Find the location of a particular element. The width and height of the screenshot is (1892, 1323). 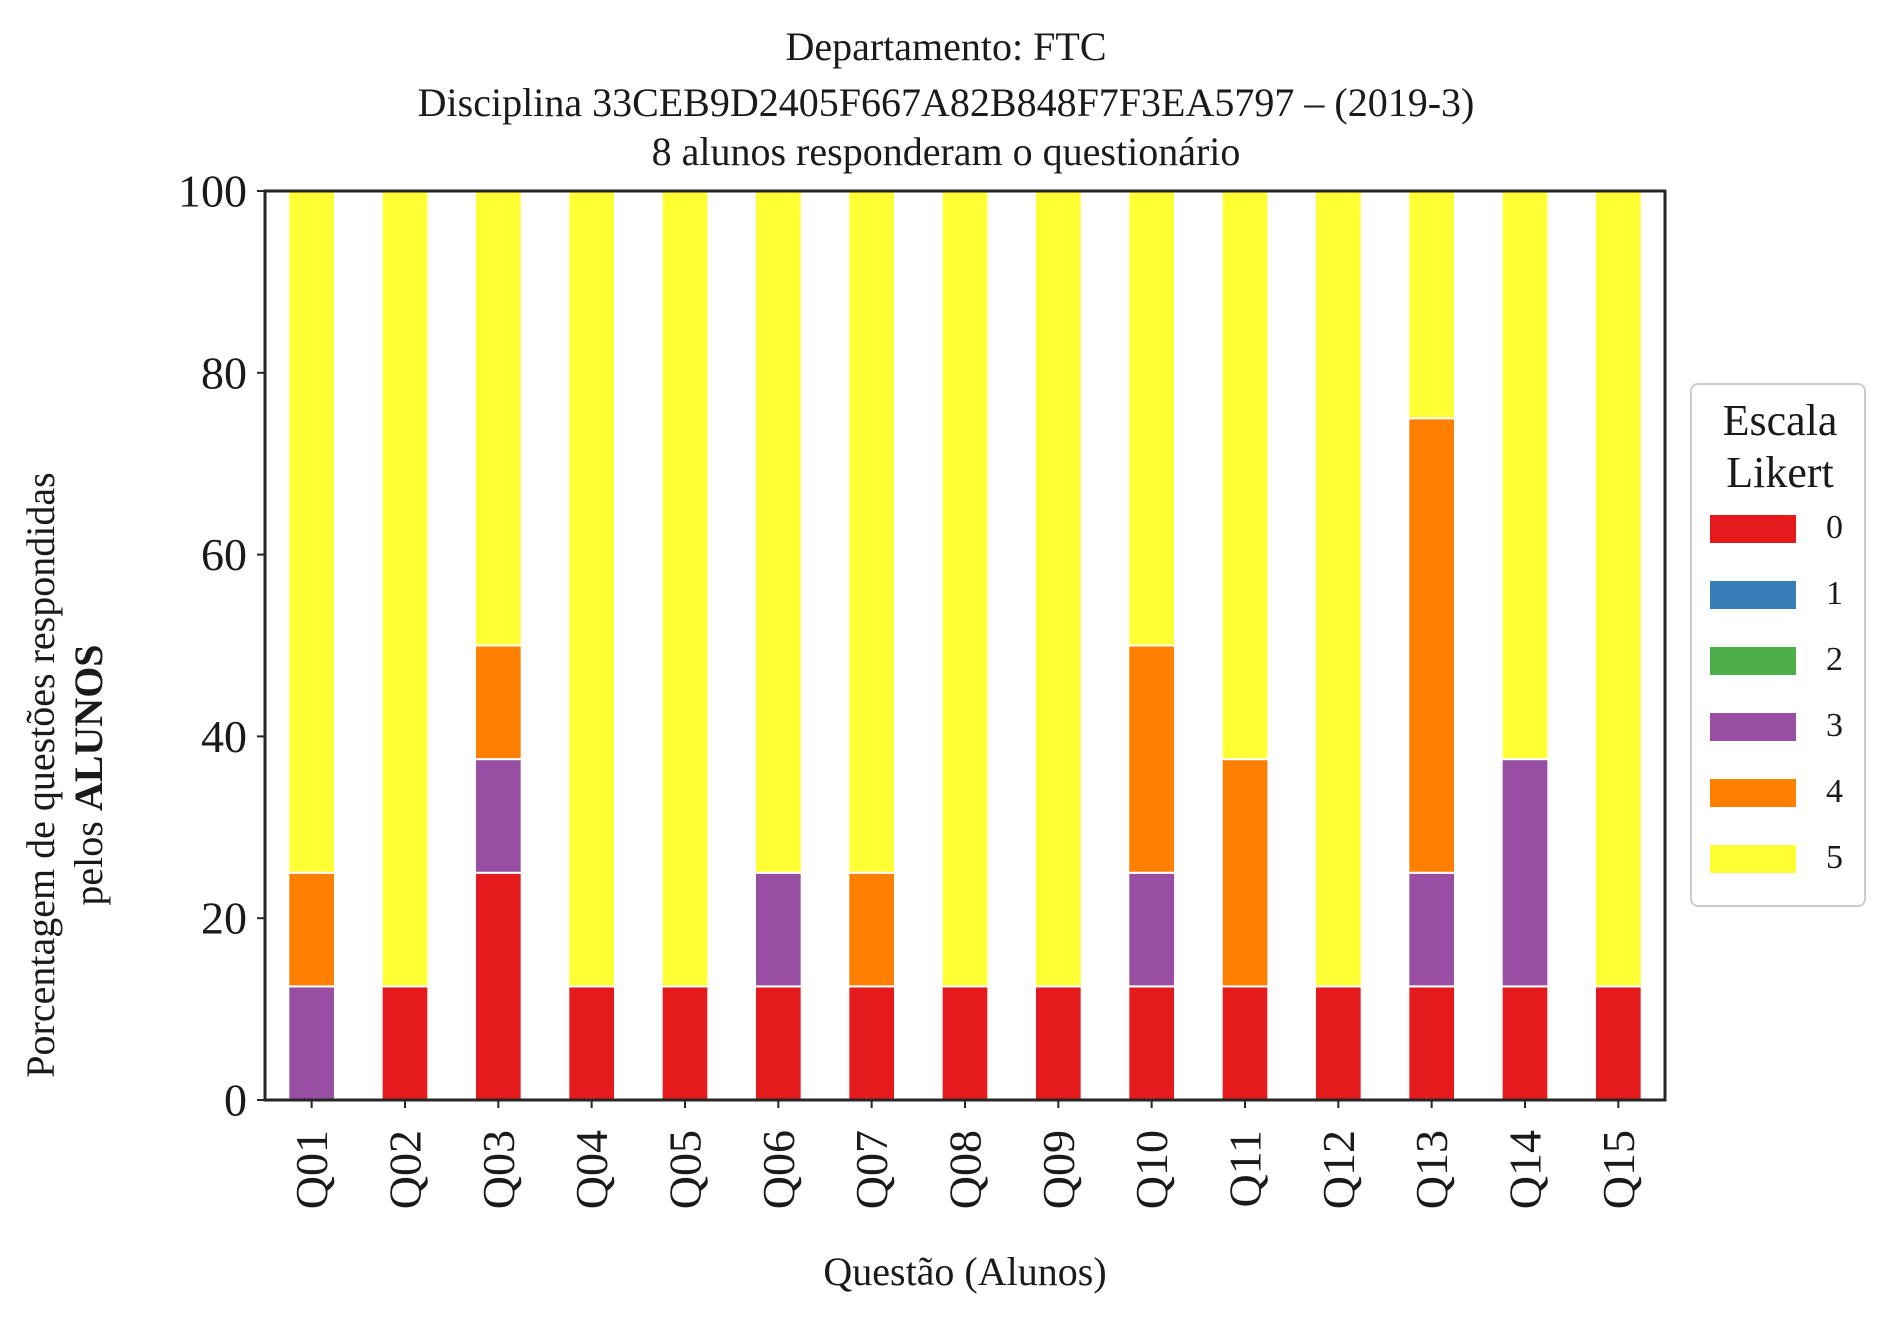

x-tick-label-q11: Q11 is located at coordinates (1245, 1169).